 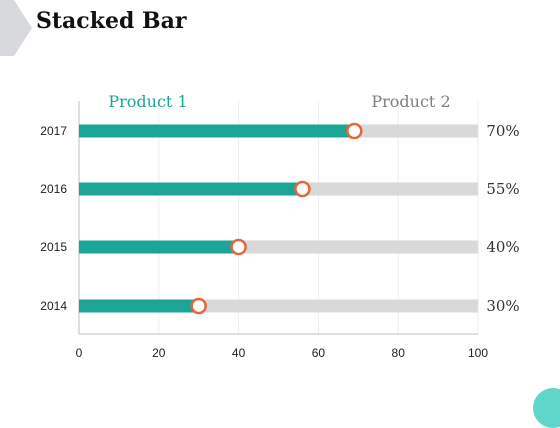 What do you see at coordinates (16, 28) in the screenshot?
I see `corner-chevron-decoration` at bounding box center [16, 28].